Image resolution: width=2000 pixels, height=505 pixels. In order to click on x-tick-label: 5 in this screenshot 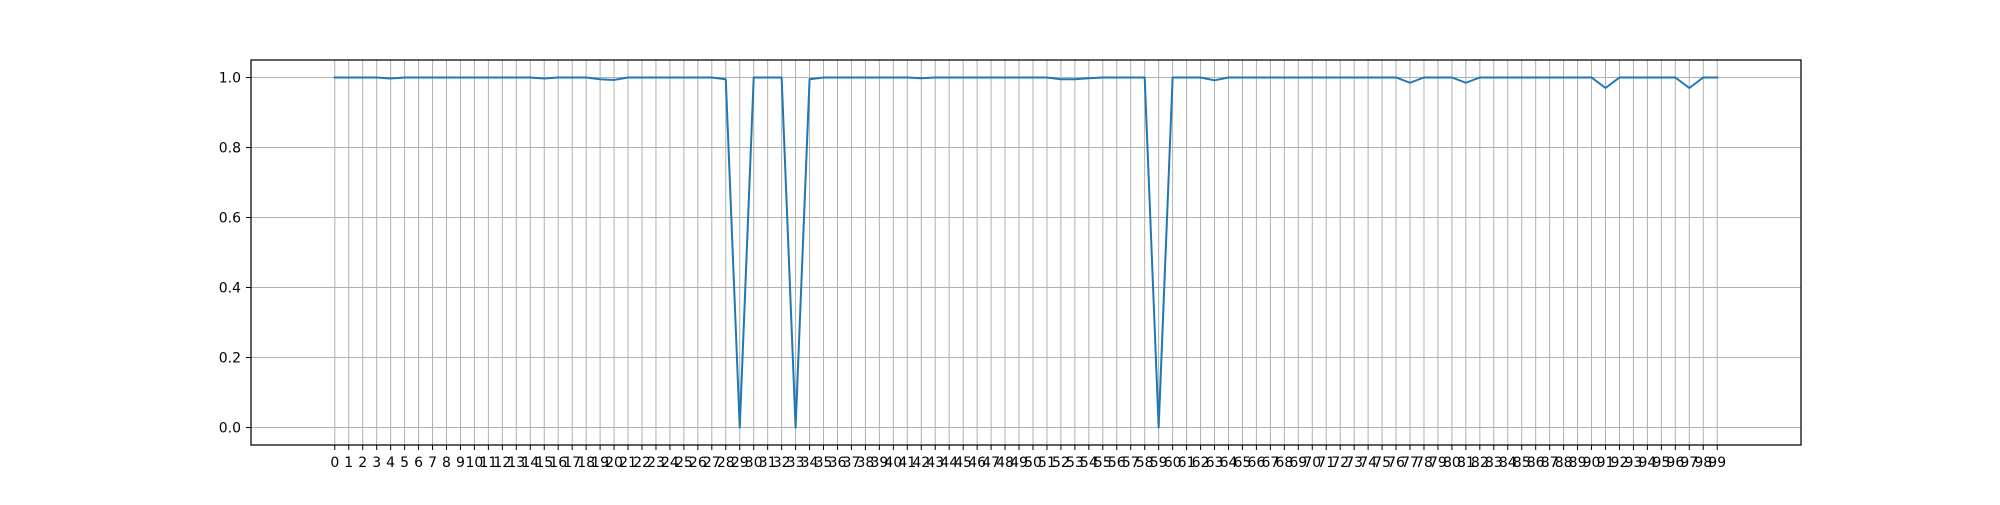, I will do `click(404, 463)`.